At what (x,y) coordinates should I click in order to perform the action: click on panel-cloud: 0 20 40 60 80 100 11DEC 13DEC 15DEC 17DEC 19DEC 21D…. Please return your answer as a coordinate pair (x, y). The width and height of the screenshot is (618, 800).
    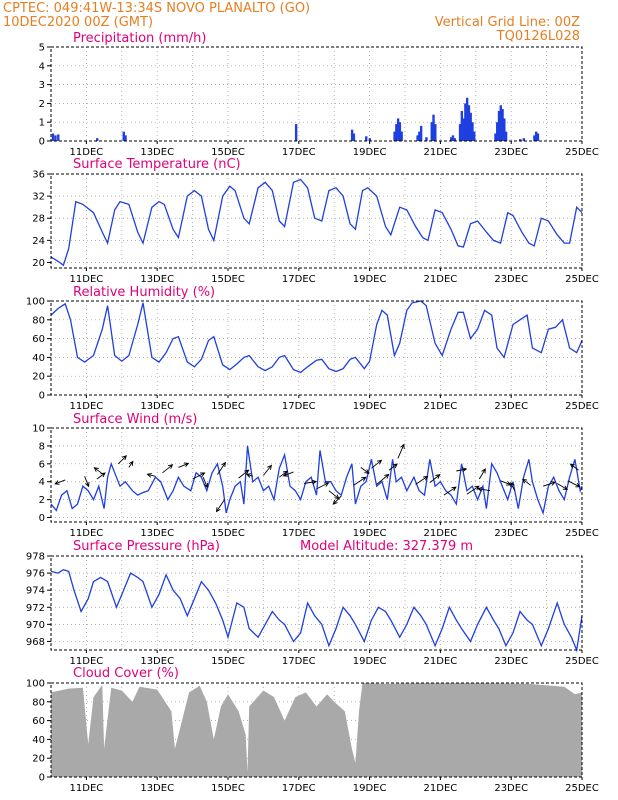
    Looking at the image, I should click on (312, 730).